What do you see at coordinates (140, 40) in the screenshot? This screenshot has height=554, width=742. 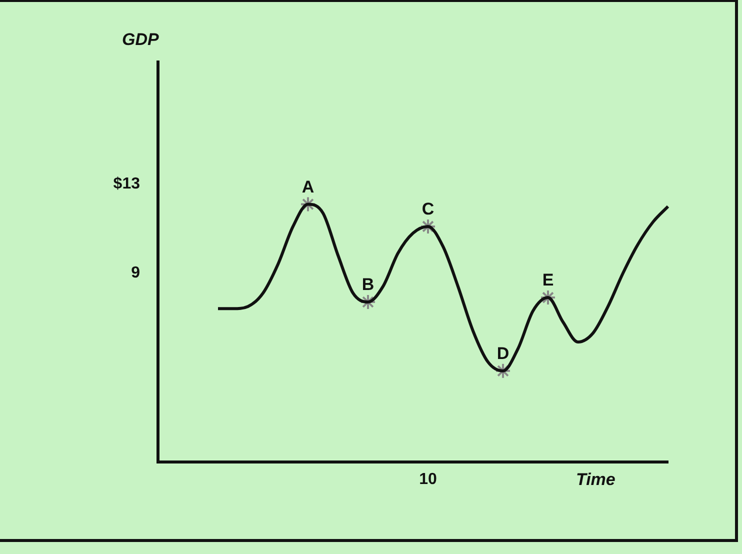 I see `y-axis-title: GDP` at bounding box center [140, 40].